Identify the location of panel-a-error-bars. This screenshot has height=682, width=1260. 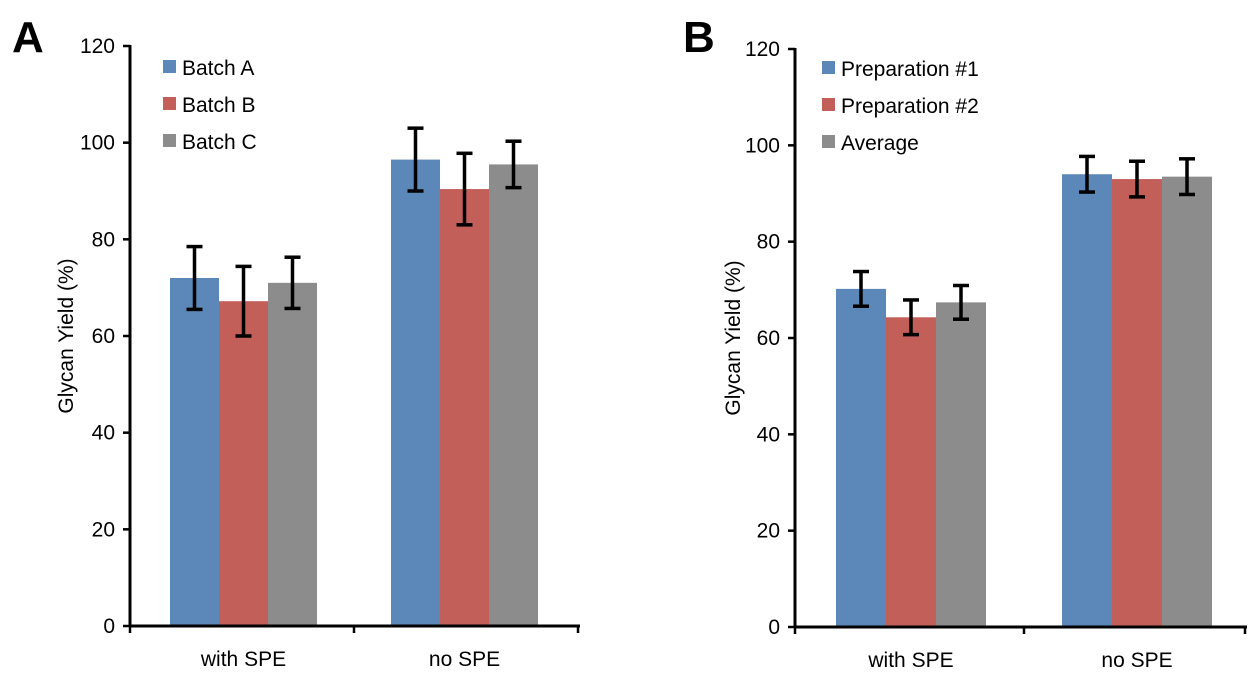
(354, 232).